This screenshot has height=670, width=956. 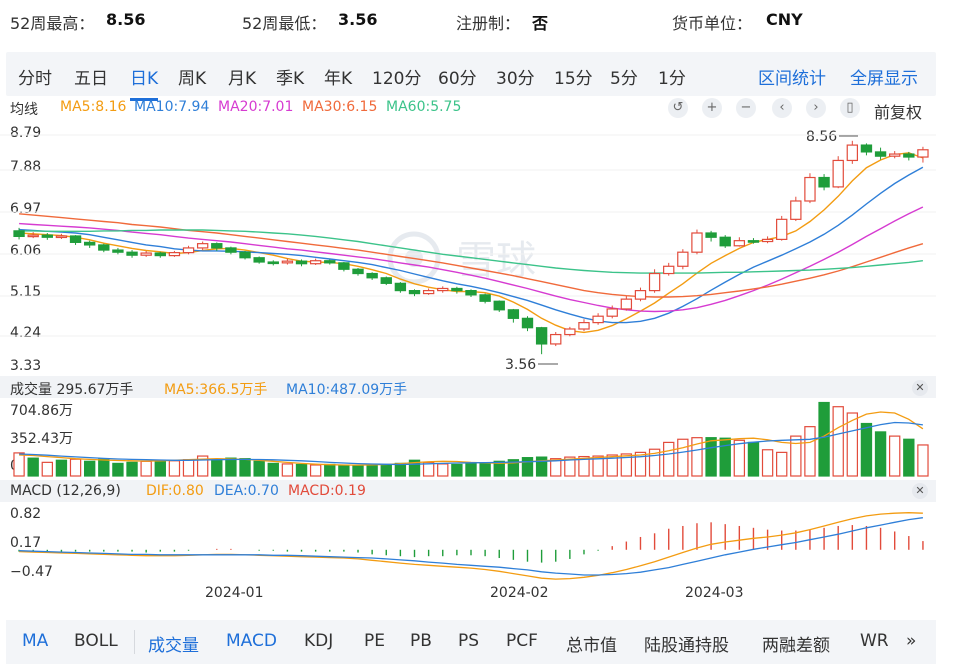 What do you see at coordinates (686, 646) in the screenshot?
I see `tab-northbound-holding: 陆股通持股` at bounding box center [686, 646].